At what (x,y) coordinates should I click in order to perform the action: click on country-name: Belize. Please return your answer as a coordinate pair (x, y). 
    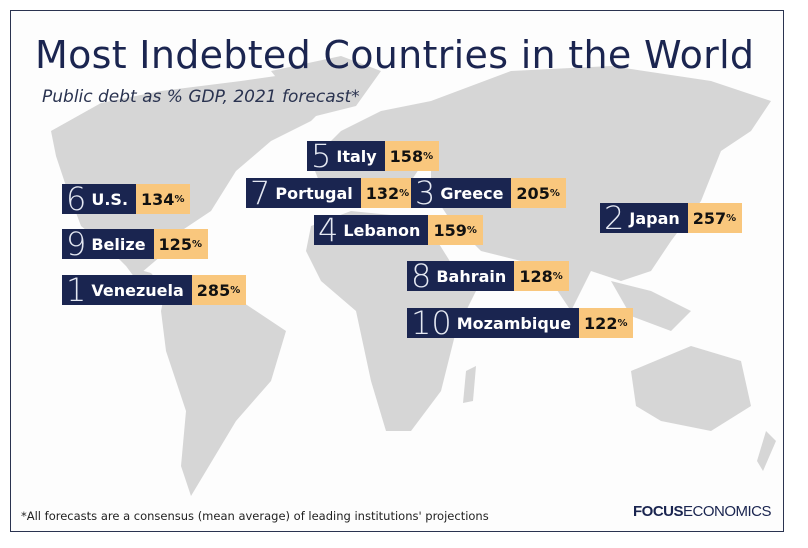
    Looking at the image, I should click on (118, 244).